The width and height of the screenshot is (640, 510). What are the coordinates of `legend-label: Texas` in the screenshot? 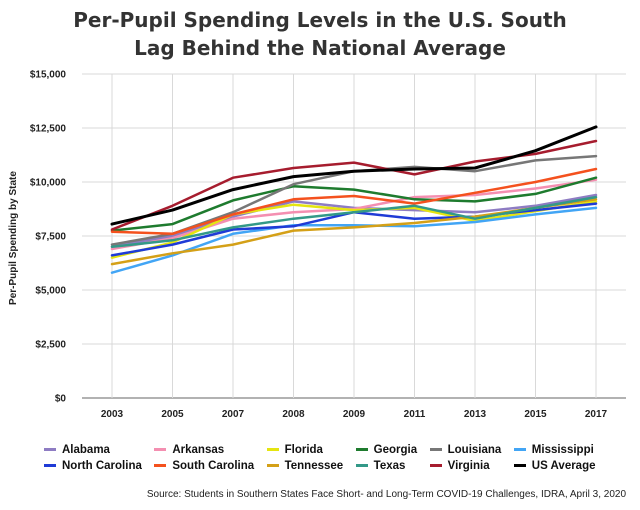 It's located at (389, 465).